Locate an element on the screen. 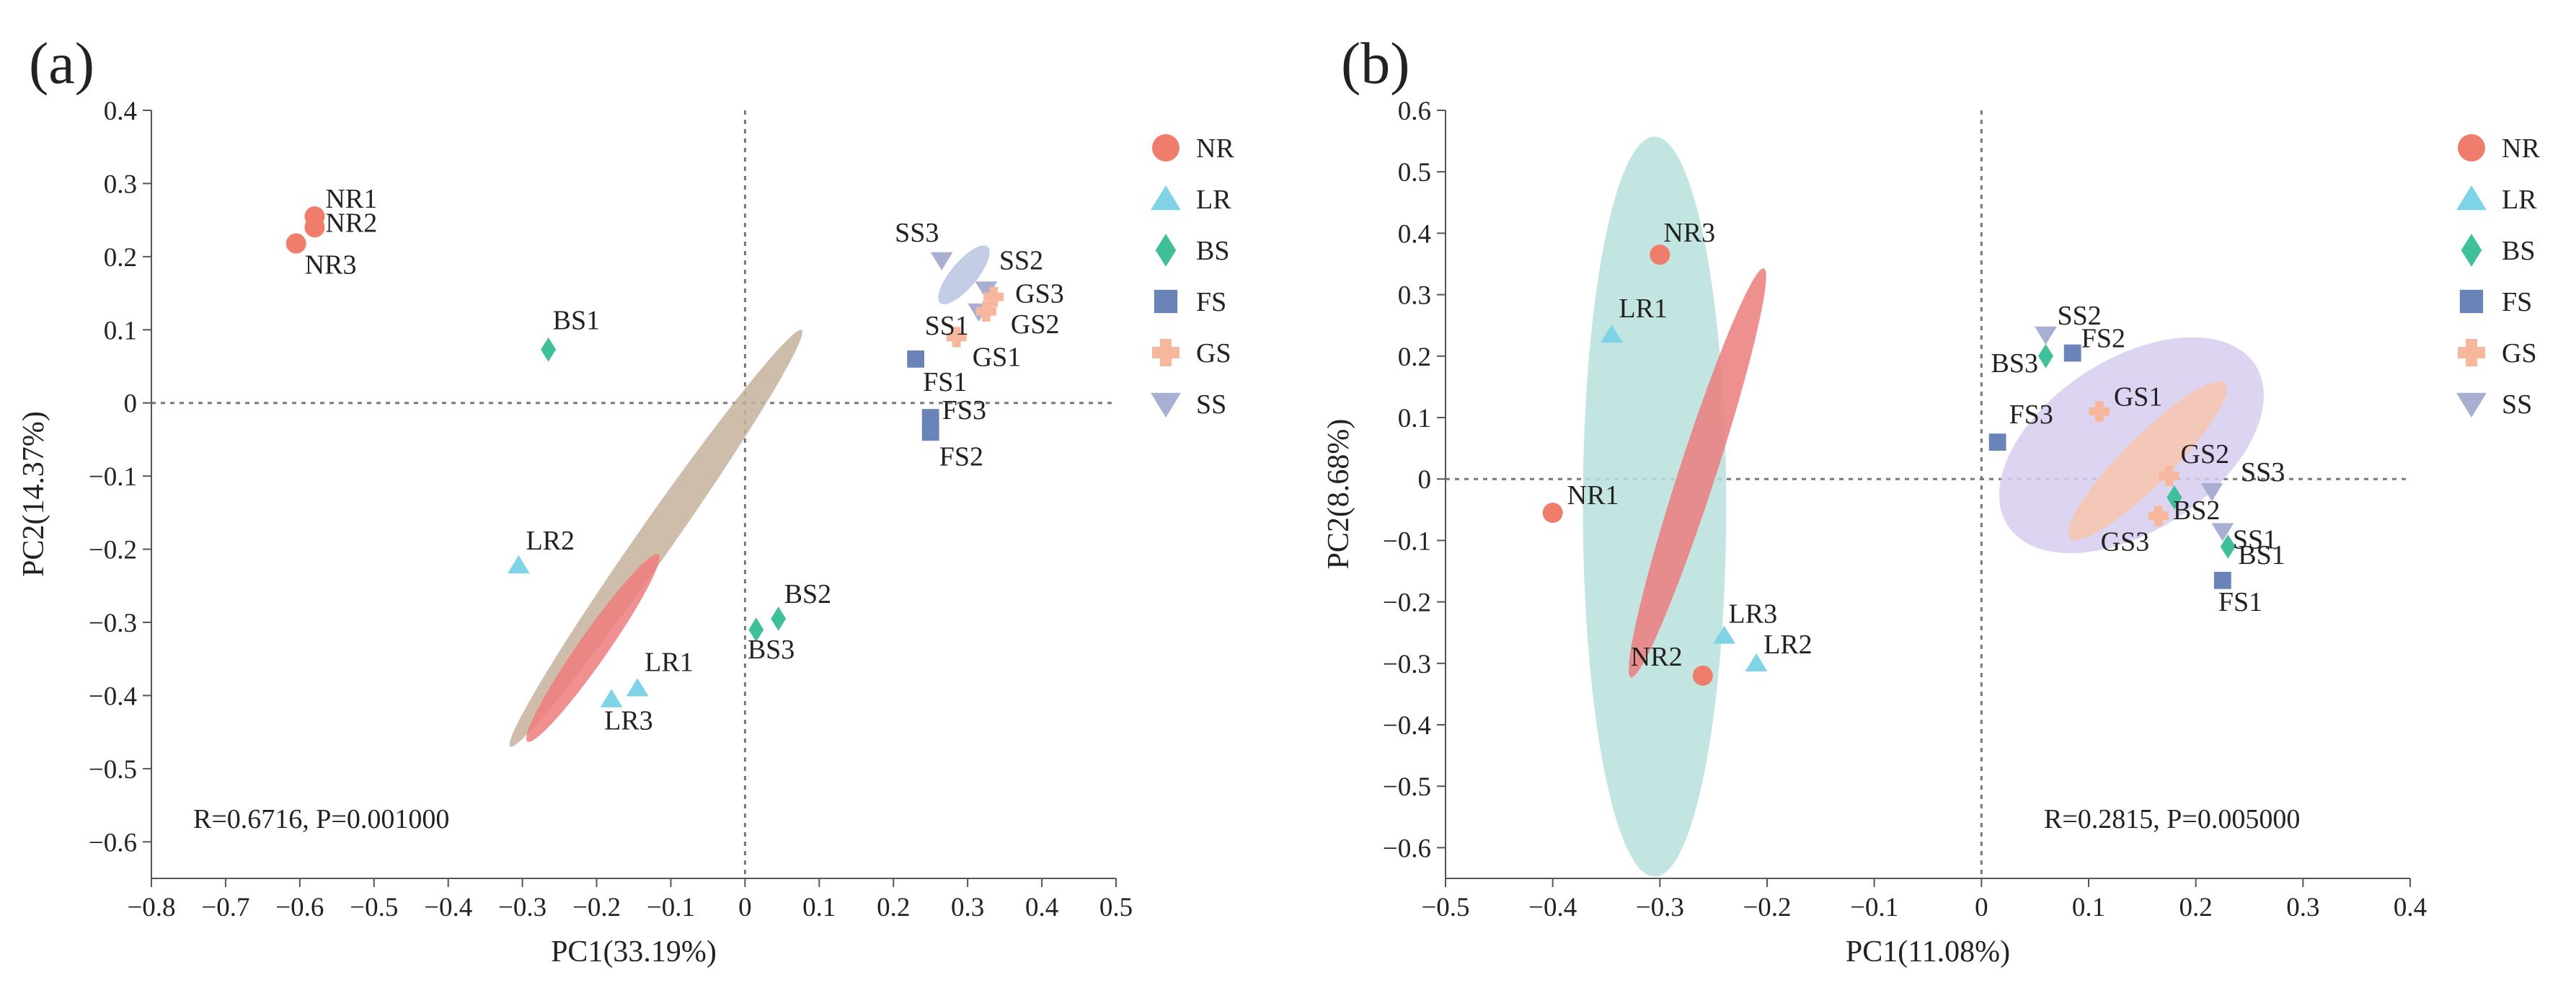  point-bs3 is located at coordinates (756, 629).